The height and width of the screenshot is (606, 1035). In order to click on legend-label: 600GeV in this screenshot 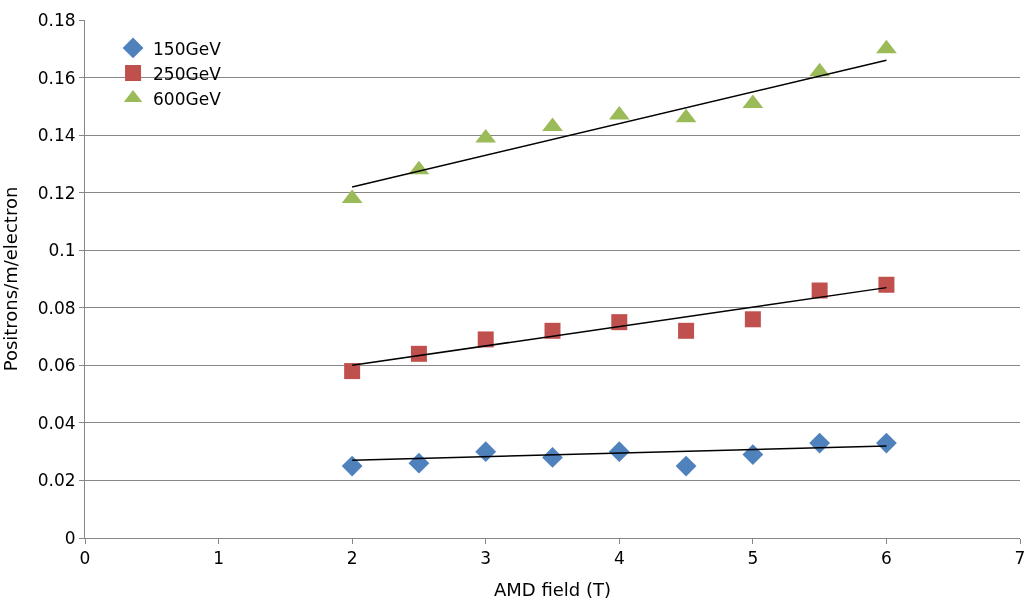, I will do `click(187, 98)`.